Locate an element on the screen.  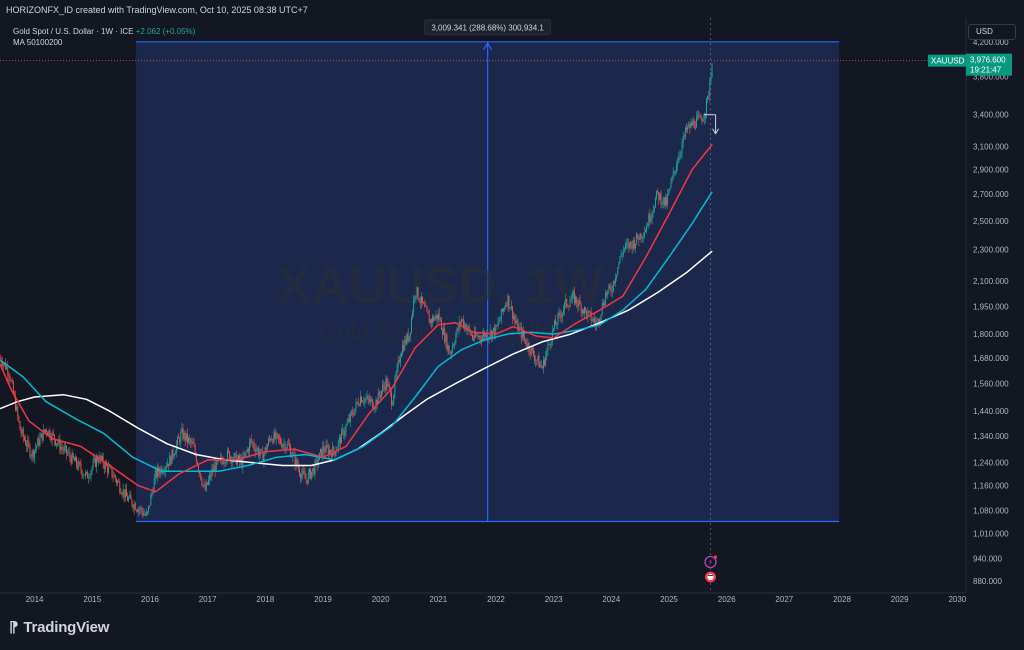
currency-button: USD is located at coordinates (992, 32).